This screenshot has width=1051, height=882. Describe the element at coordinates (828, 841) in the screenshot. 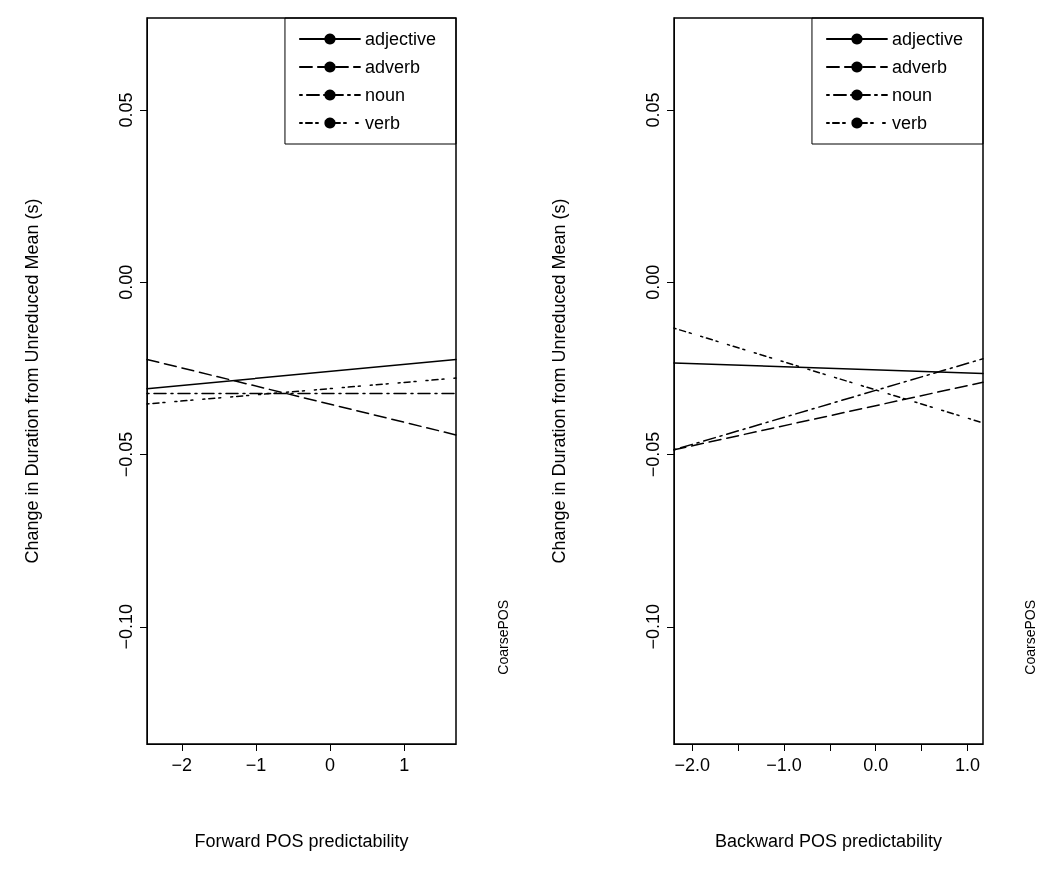

I see `x-axis-title: Backward POS predictability` at that location.